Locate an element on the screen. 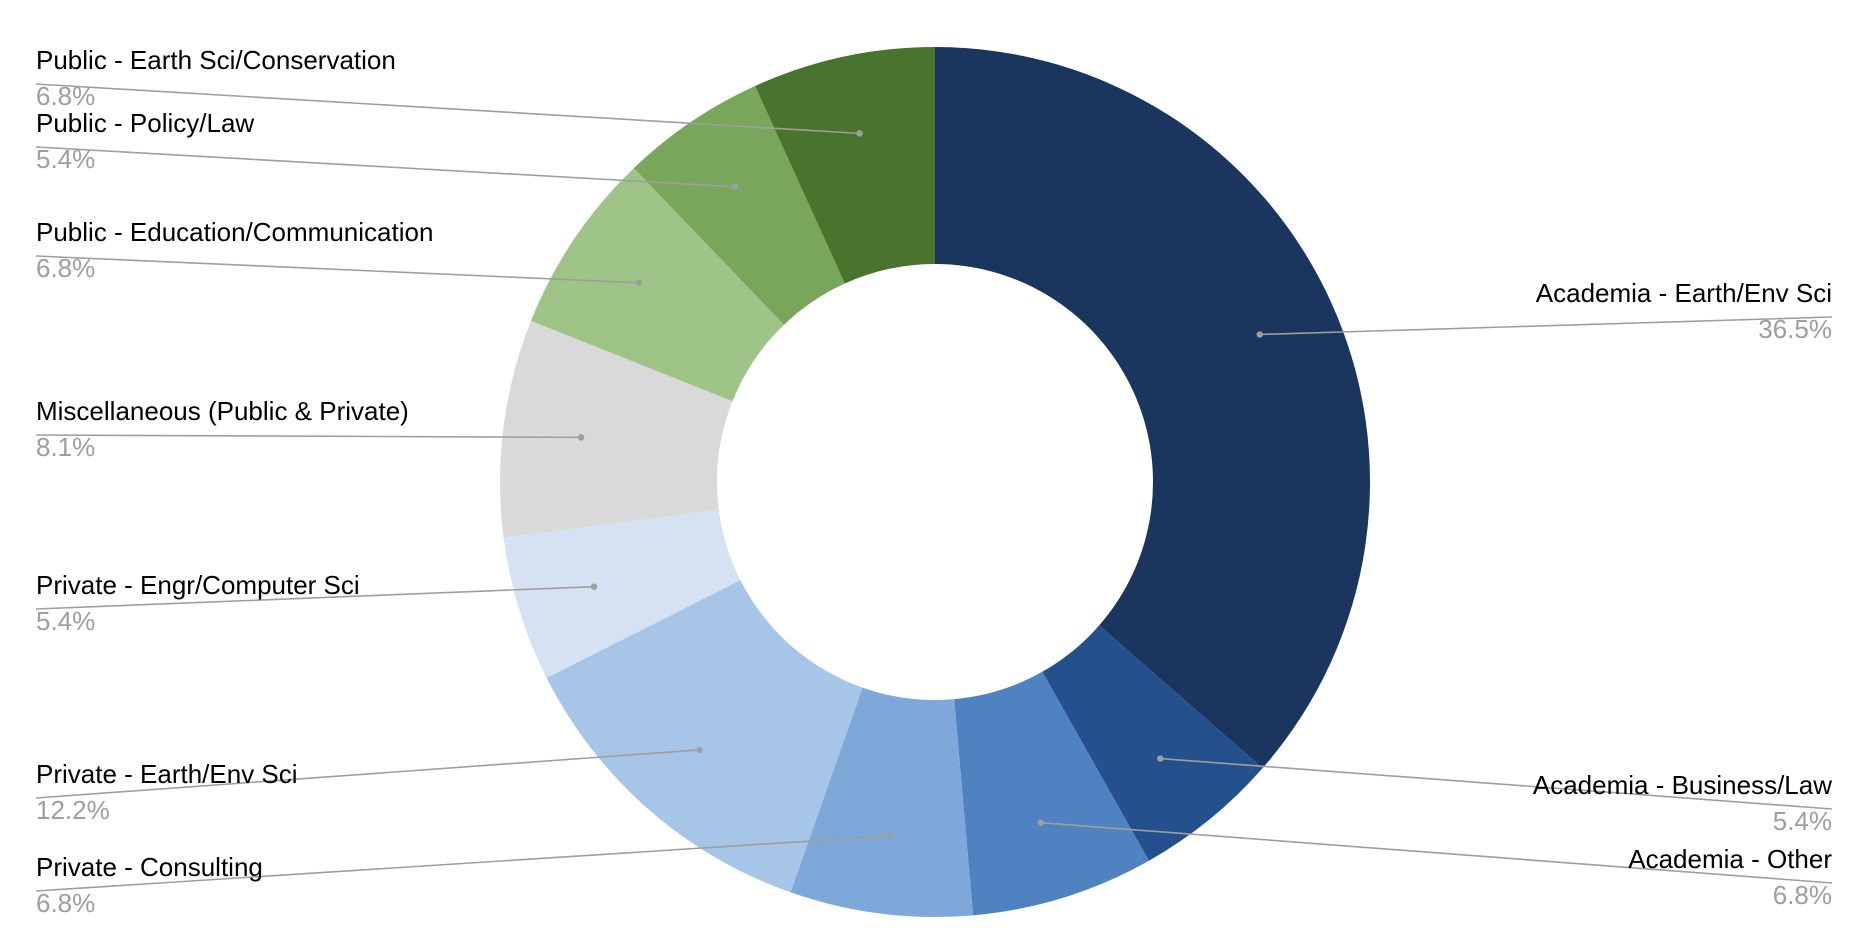 This screenshot has width=1868, height=946. slice-private-engr-computer-sci is located at coordinates (622, 593).